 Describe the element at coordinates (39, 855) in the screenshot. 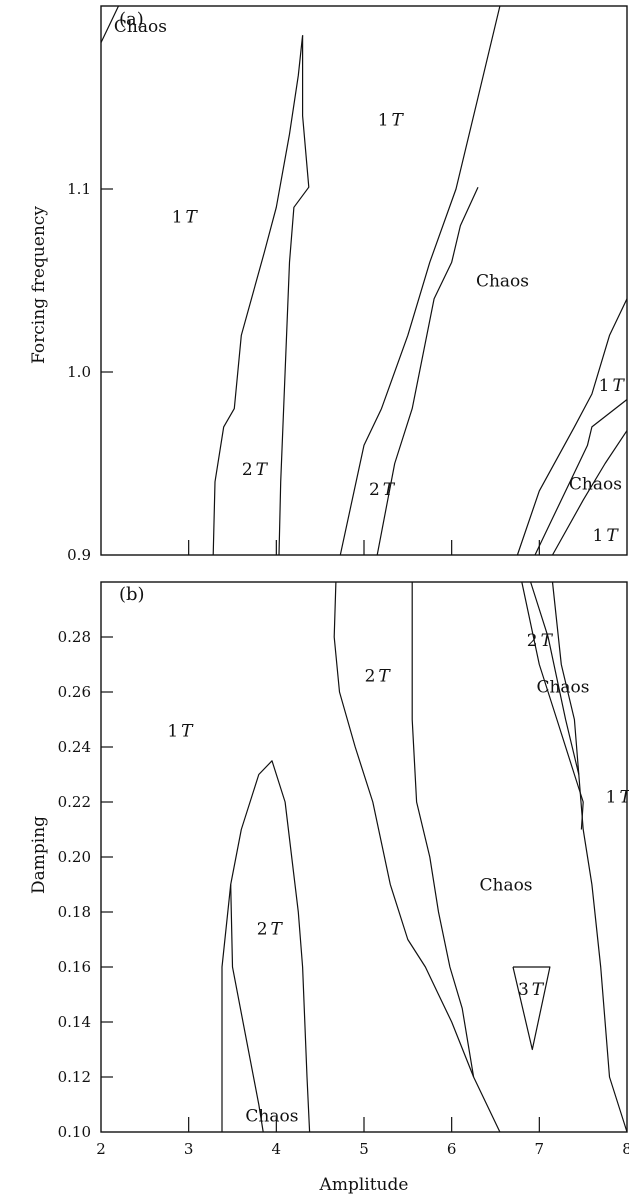

I see `y-axis-title: Damping` at that location.